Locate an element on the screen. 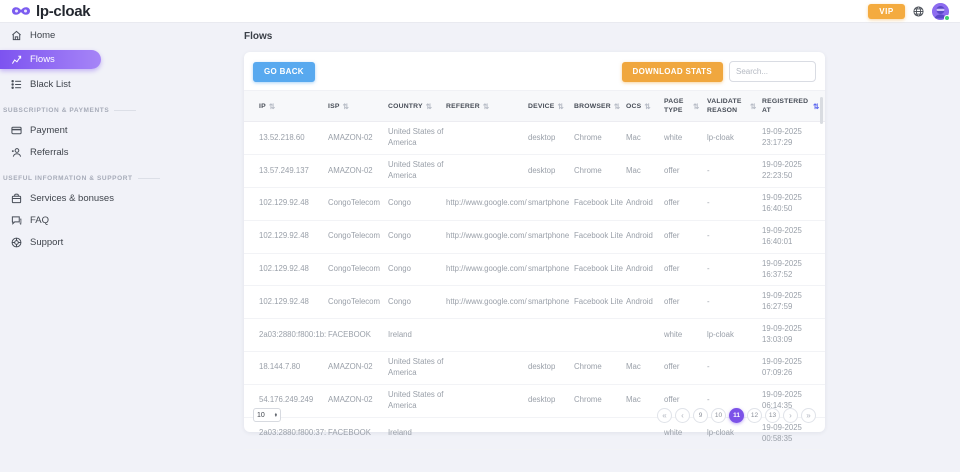 Image resolution: width=960 pixels, height=472 pixels. cell-validate-reason: lp-cloak is located at coordinates (733, 138).